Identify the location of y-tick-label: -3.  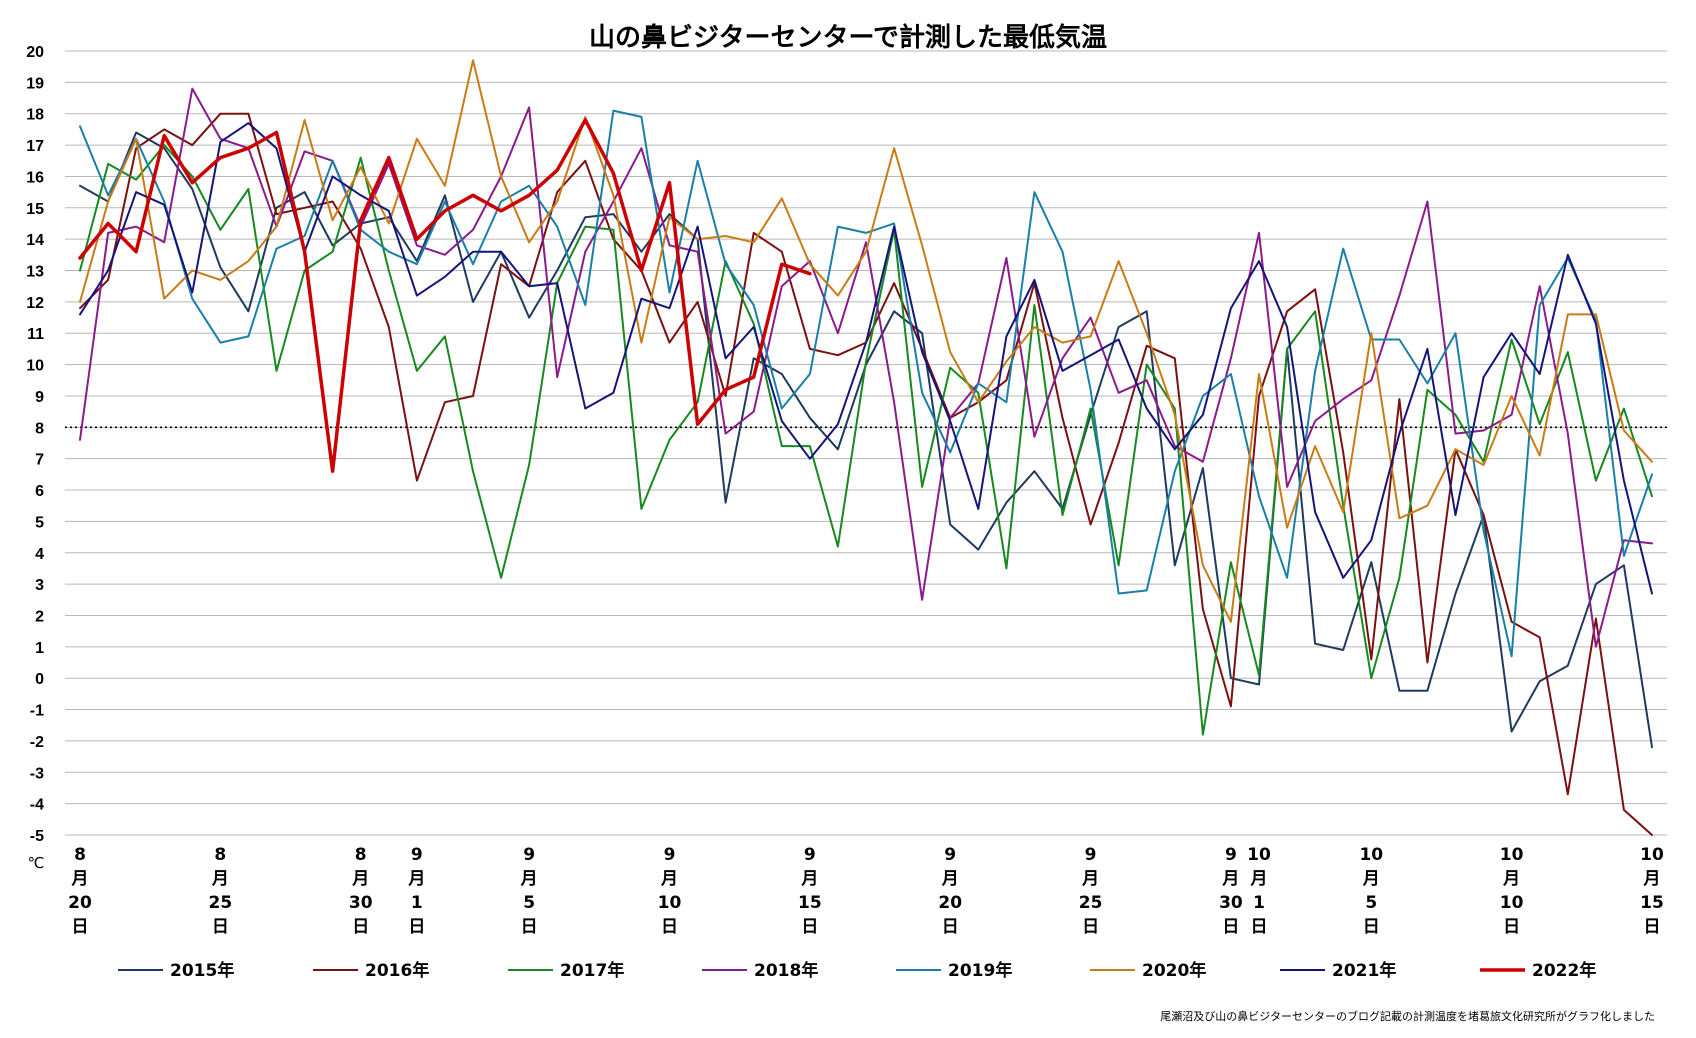
(37, 773).